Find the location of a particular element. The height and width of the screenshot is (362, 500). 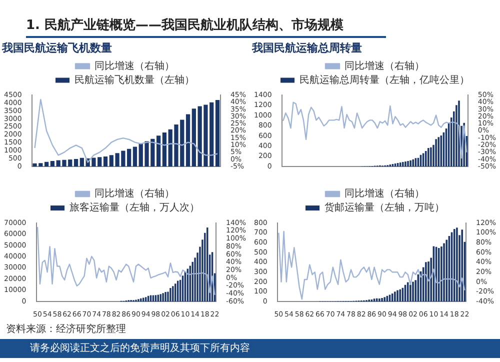

text: 资料来源：经济研究所整理 is located at coordinates (66, 329).